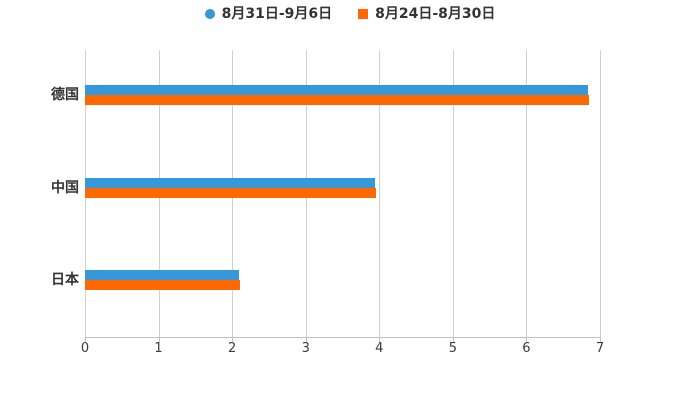 The image size is (700, 400). I want to click on legend-item-label: 8月24日-8月30日, so click(435, 14).